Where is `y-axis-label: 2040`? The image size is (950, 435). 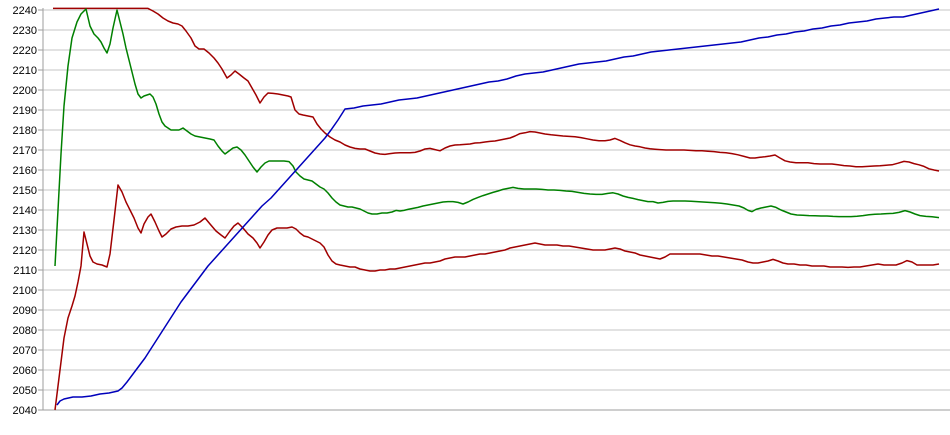 y-axis-label: 2040 is located at coordinates (25, 411).